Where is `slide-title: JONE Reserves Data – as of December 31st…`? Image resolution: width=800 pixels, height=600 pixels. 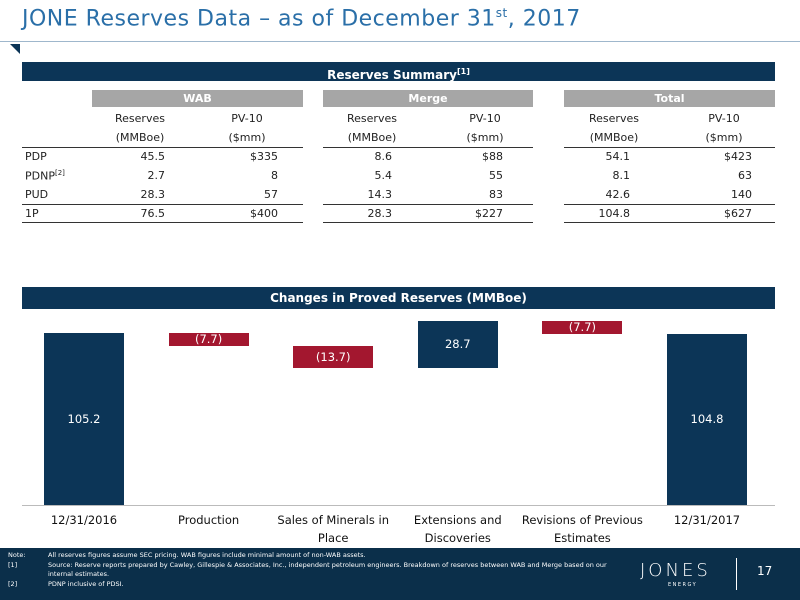 slide-title: JONE Reserves Data – as of December 31st… is located at coordinates (301, 18).